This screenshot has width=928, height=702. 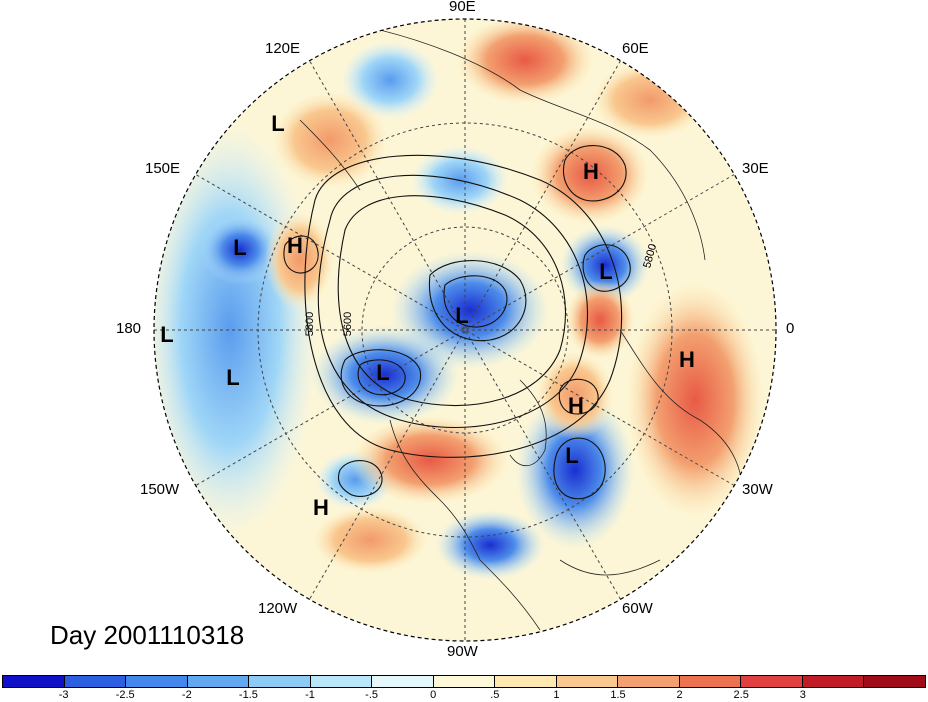 What do you see at coordinates (248, 695) in the screenshot?
I see `colorbar-tick-label: -1.5` at bounding box center [248, 695].